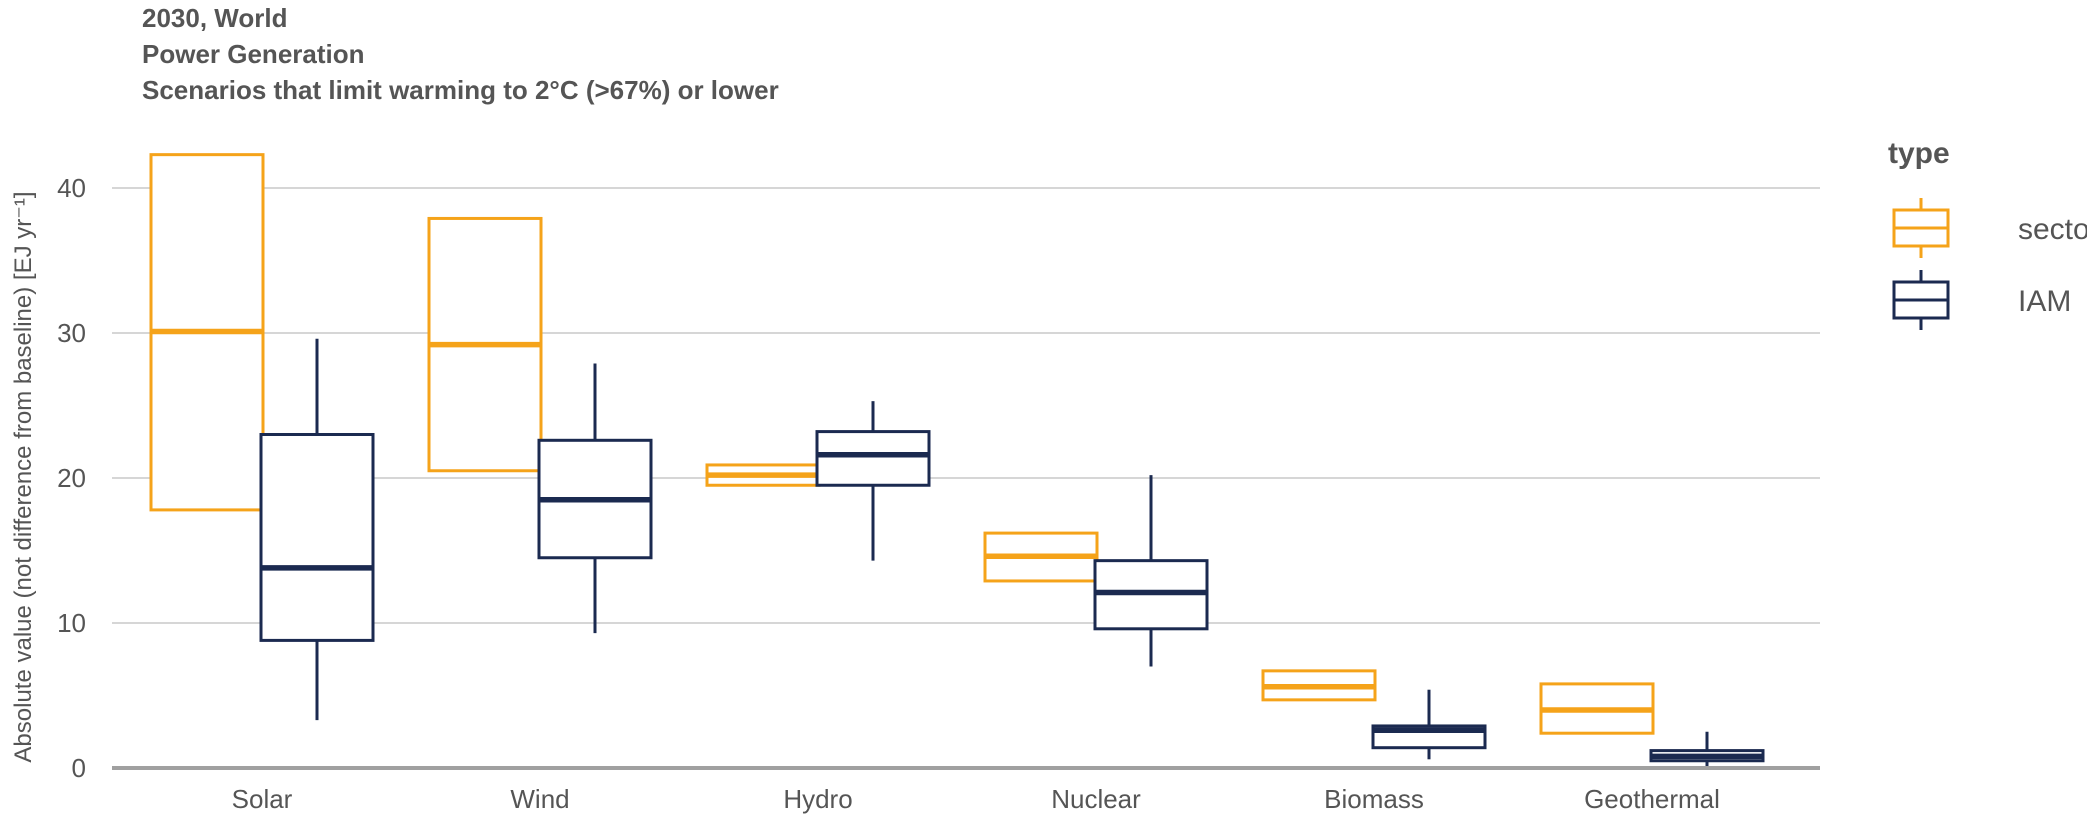 The height and width of the screenshot is (815, 2087). I want to click on y-tick-label: 30, so click(71, 333).